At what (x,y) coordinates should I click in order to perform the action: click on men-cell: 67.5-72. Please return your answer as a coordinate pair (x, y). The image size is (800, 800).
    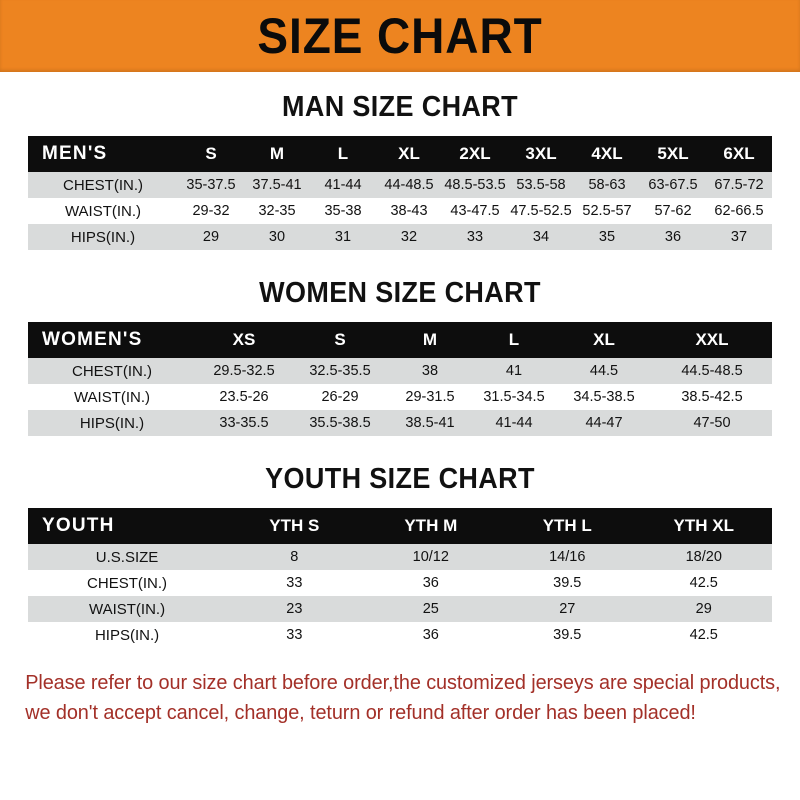
    Looking at the image, I should click on (739, 185).